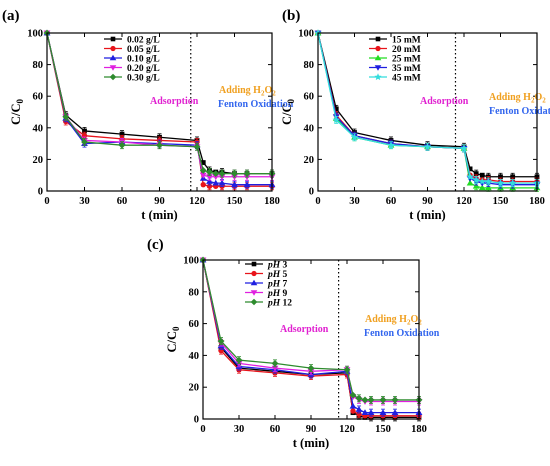  I want to click on legend-label: 0.10 g/L, so click(143, 59).